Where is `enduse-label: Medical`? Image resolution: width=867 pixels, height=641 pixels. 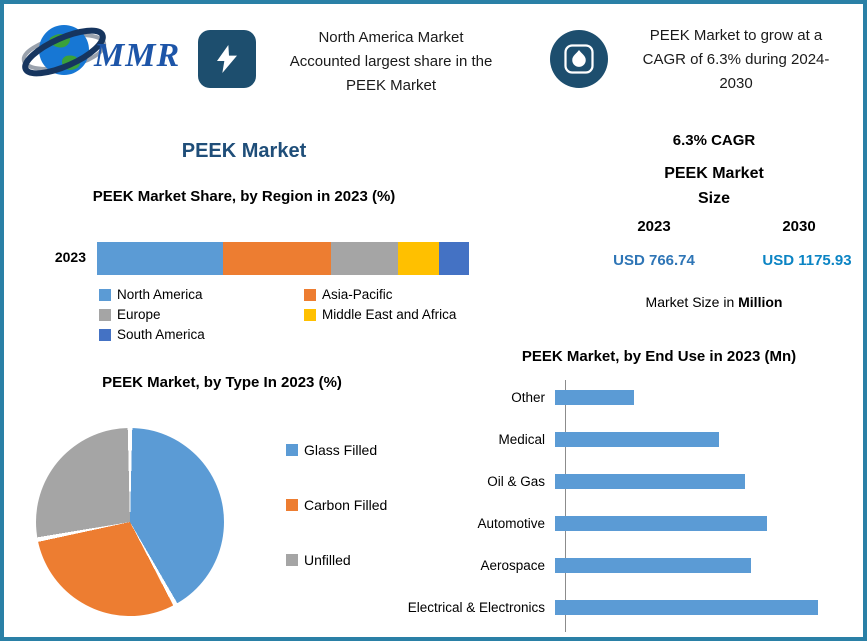 enduse-label: Medical is located at coordinates (521, 439).